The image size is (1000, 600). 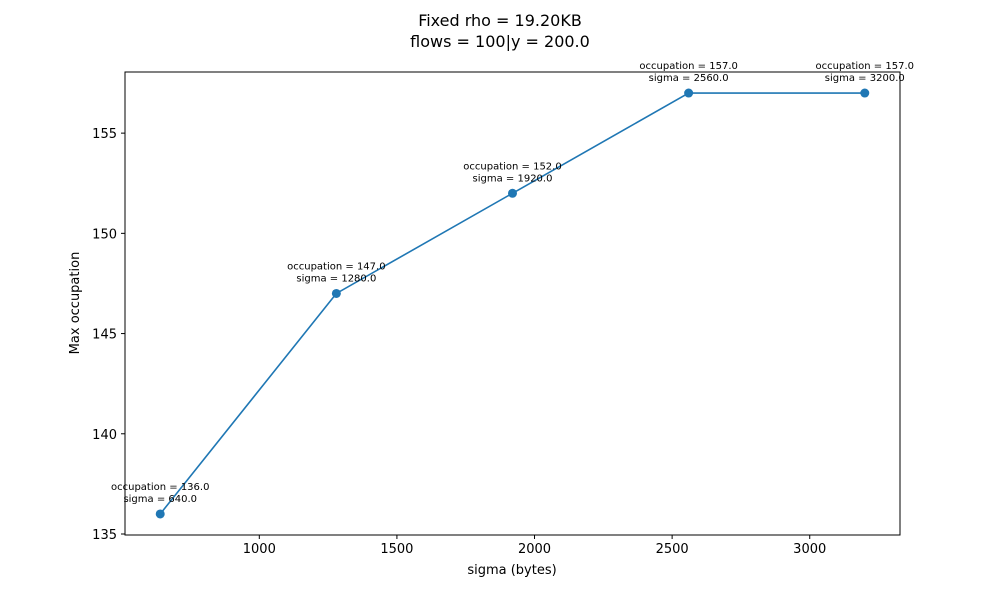 What do you see at coordinates (104, 435) in the screenshot?
I see `y-tick-label: 140` at bounding box center [104, 435].